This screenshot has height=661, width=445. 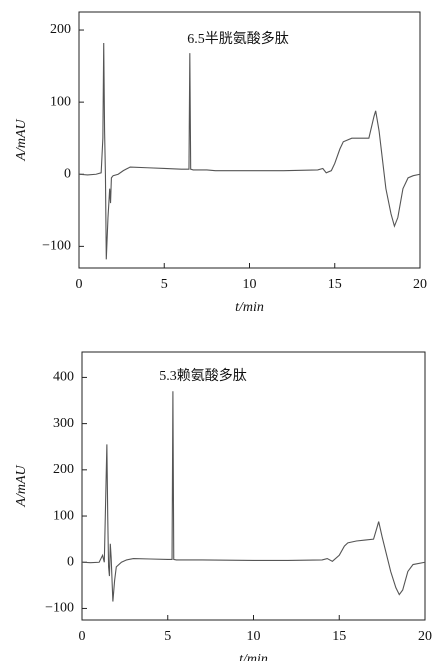 What do you see at coordinates (203, 375) in the screenshot?
I see `peak-annotation: 5.3赖氨酸多肽` at bounding box center [203, 375].